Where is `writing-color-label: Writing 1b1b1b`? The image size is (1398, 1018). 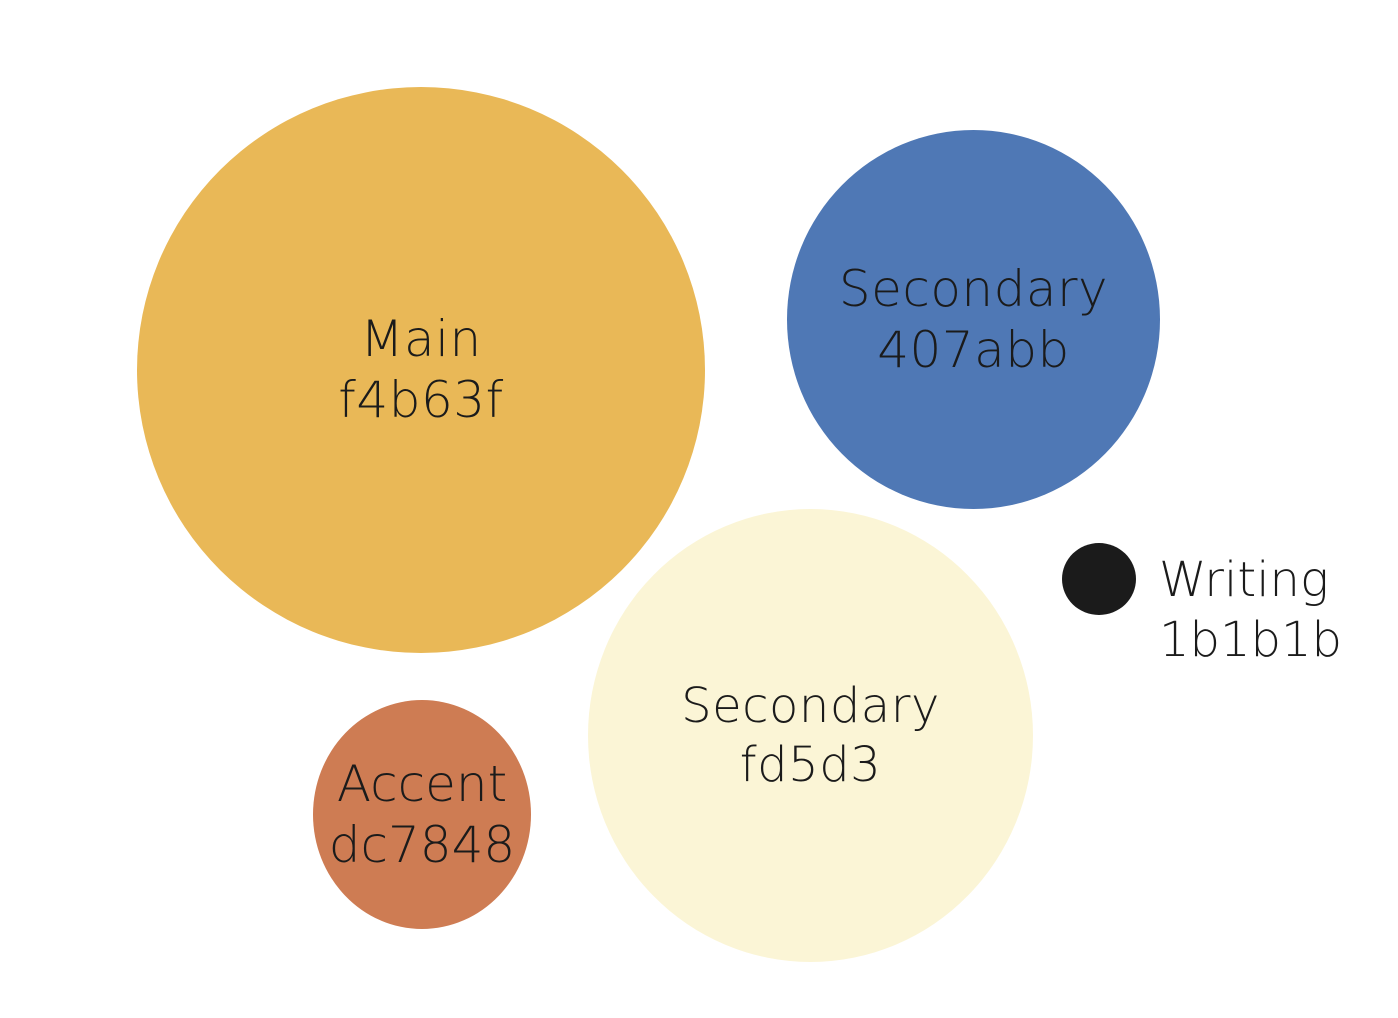
writing-color-label: Writing 1b1b1b is located at coordinates (1250, 610).